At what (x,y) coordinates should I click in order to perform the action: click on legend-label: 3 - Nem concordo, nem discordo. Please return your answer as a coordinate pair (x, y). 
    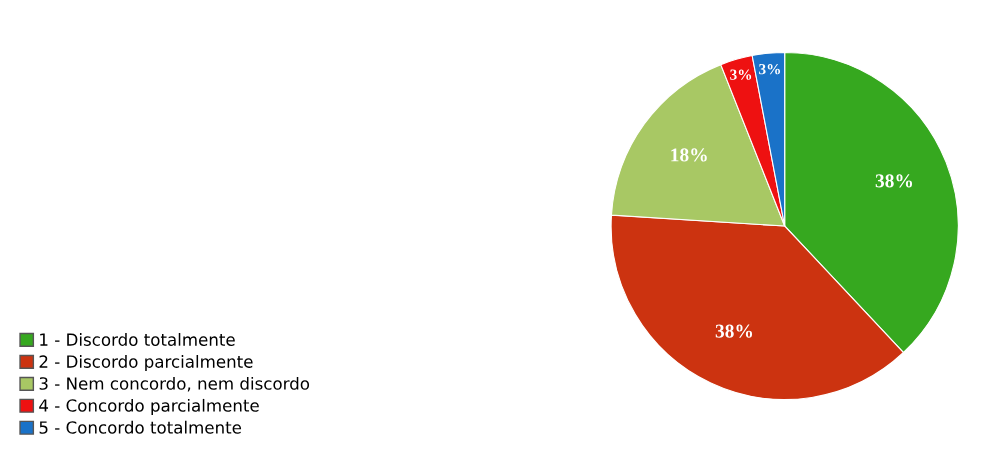
    Looking at the image, I should click on (174, 384).